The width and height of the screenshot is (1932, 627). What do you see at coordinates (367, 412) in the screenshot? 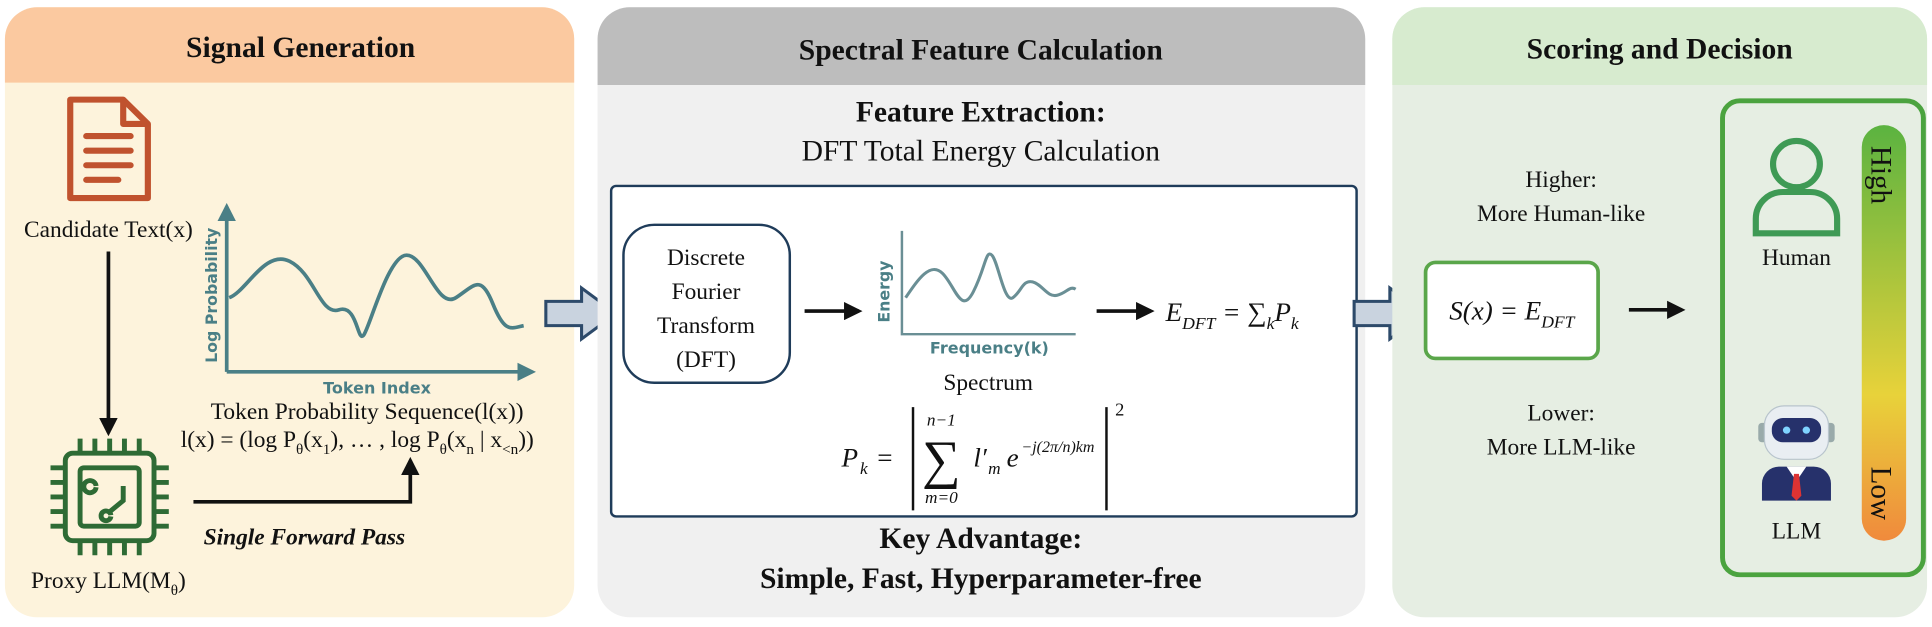
I see `sequence-label: Token Probability Sequence(l(x))` at bounding box center [367, 412].